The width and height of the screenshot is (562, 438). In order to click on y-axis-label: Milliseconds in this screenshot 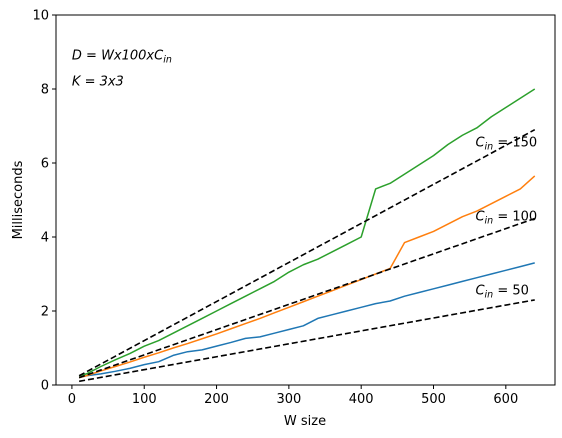, I will do `click(18, 199)`.